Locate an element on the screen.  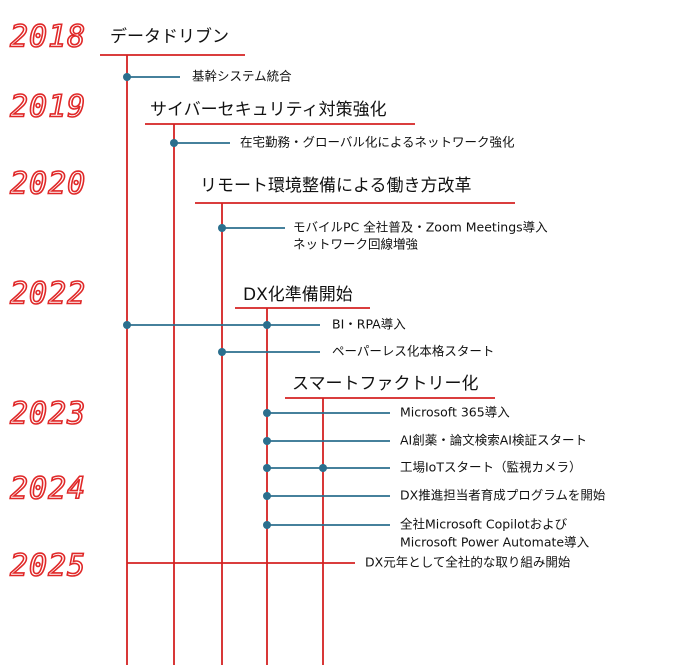
year: 2018 is located at coordinates (48, 37).